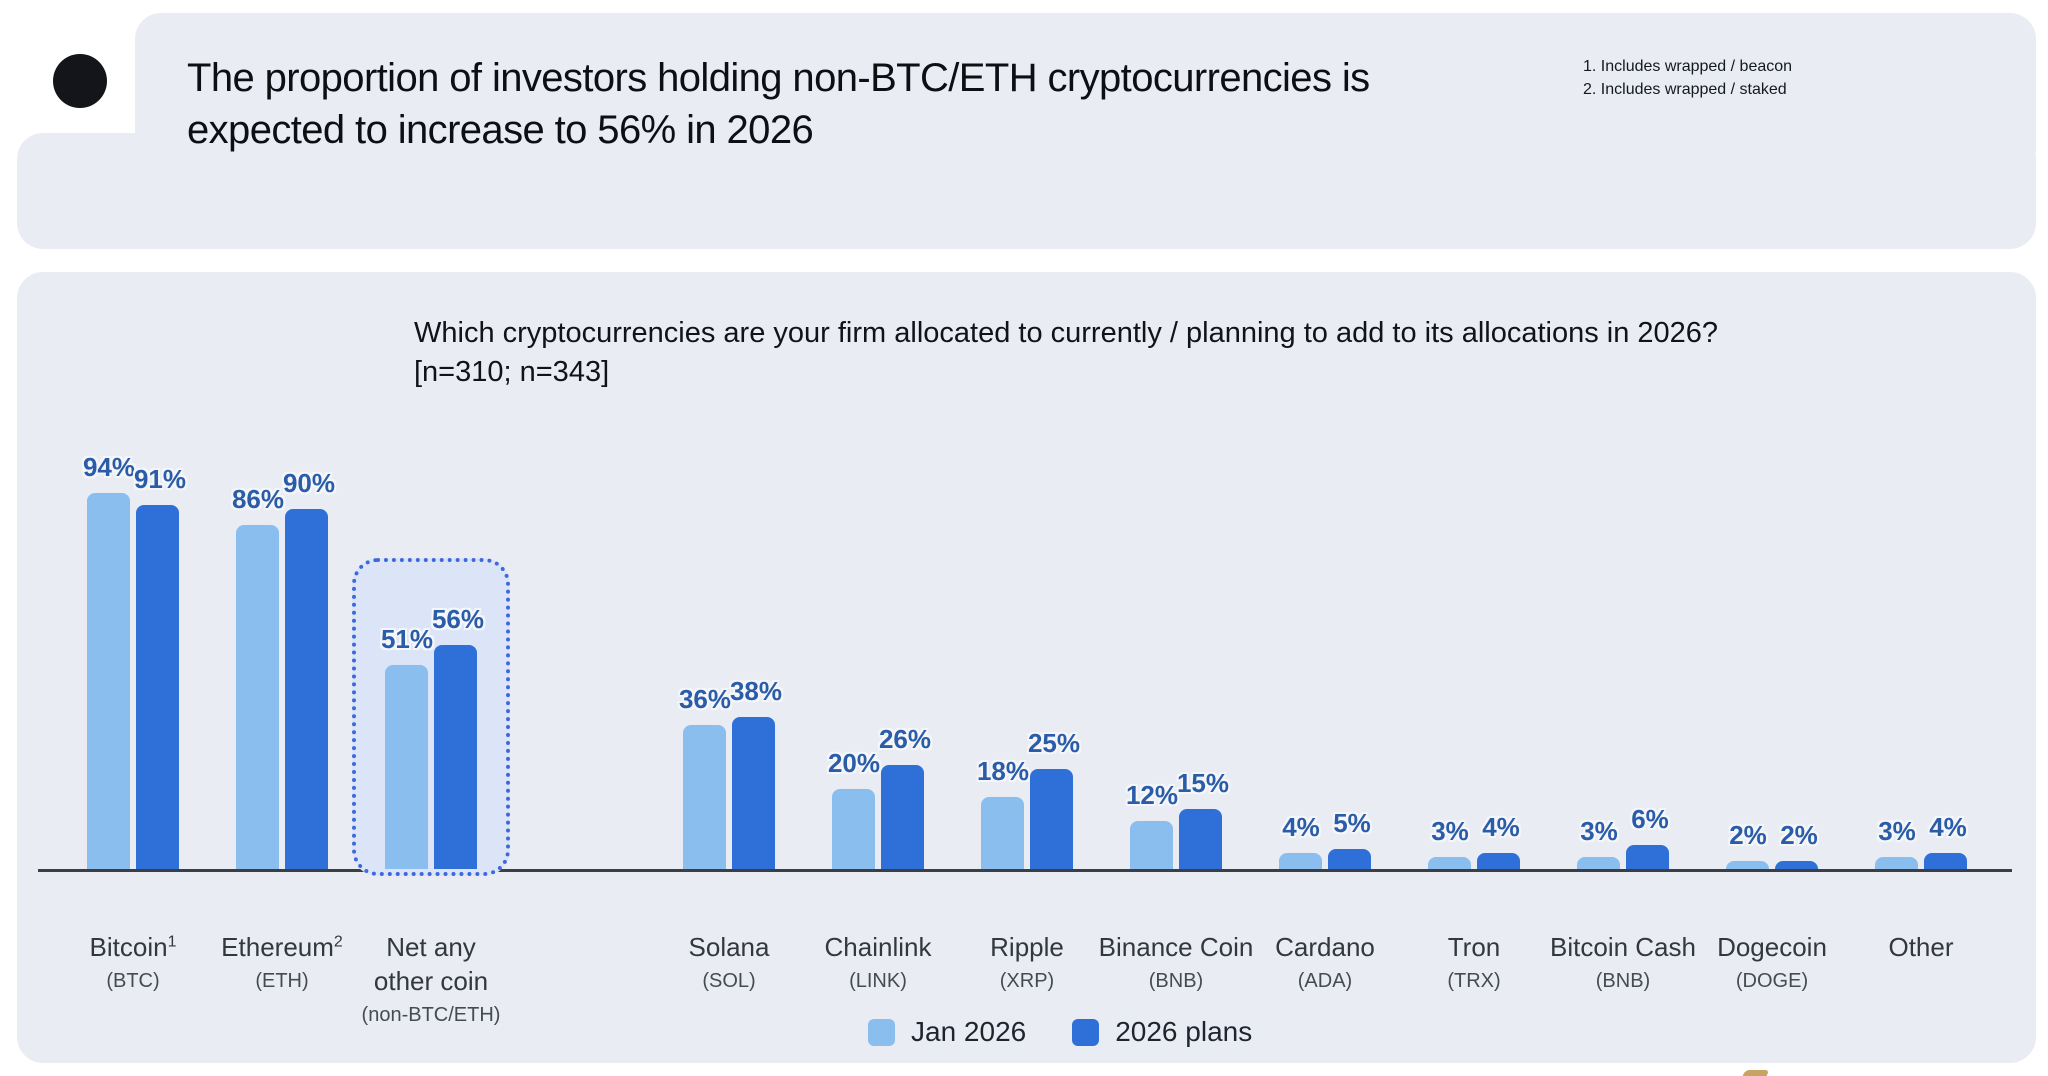  I want to click on x-axis-line, so click(1025, 870).